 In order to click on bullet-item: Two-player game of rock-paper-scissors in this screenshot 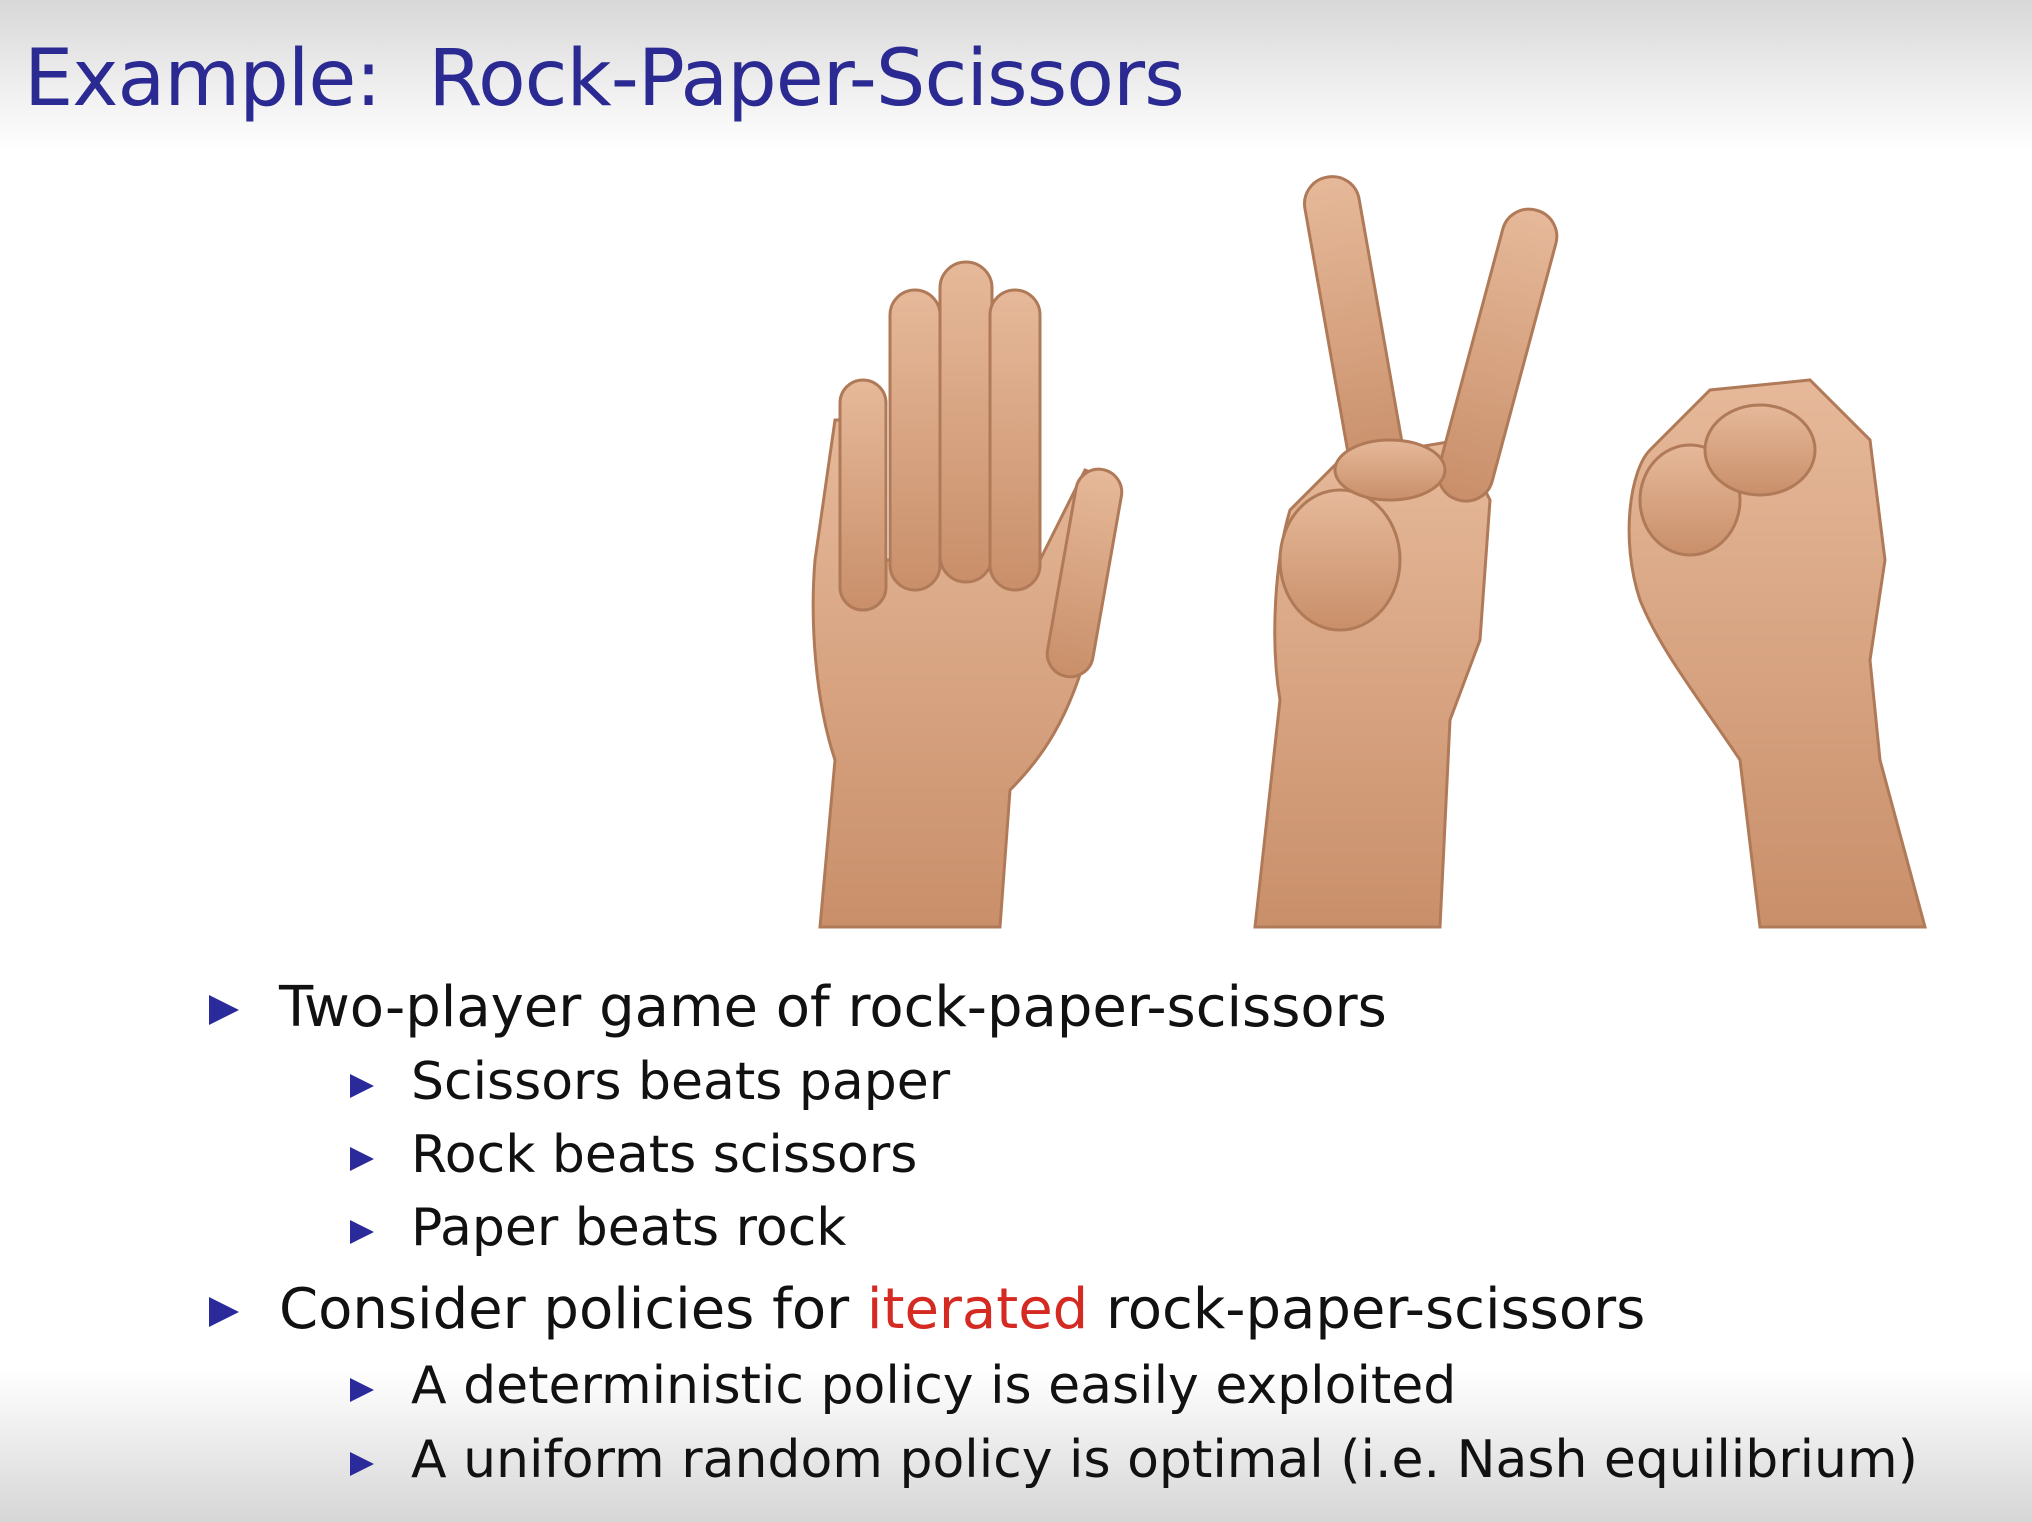, I will do `click(833, 1007)`.